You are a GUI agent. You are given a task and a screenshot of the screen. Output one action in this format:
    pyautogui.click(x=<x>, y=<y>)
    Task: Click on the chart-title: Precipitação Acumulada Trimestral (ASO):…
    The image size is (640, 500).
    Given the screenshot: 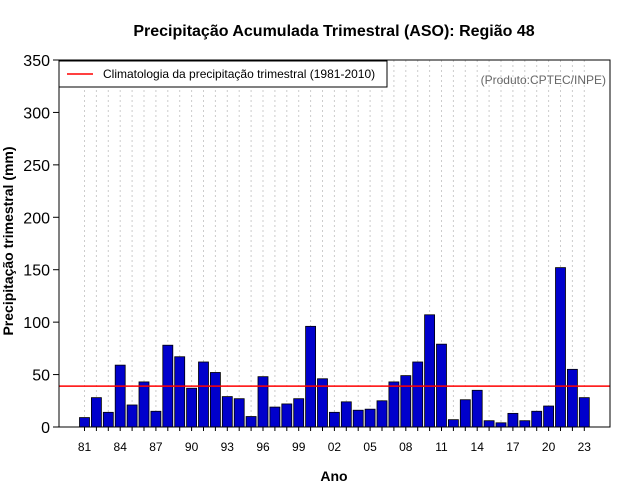 What is the action you would take?
    pyautogui.click(x=333, y=31)
    